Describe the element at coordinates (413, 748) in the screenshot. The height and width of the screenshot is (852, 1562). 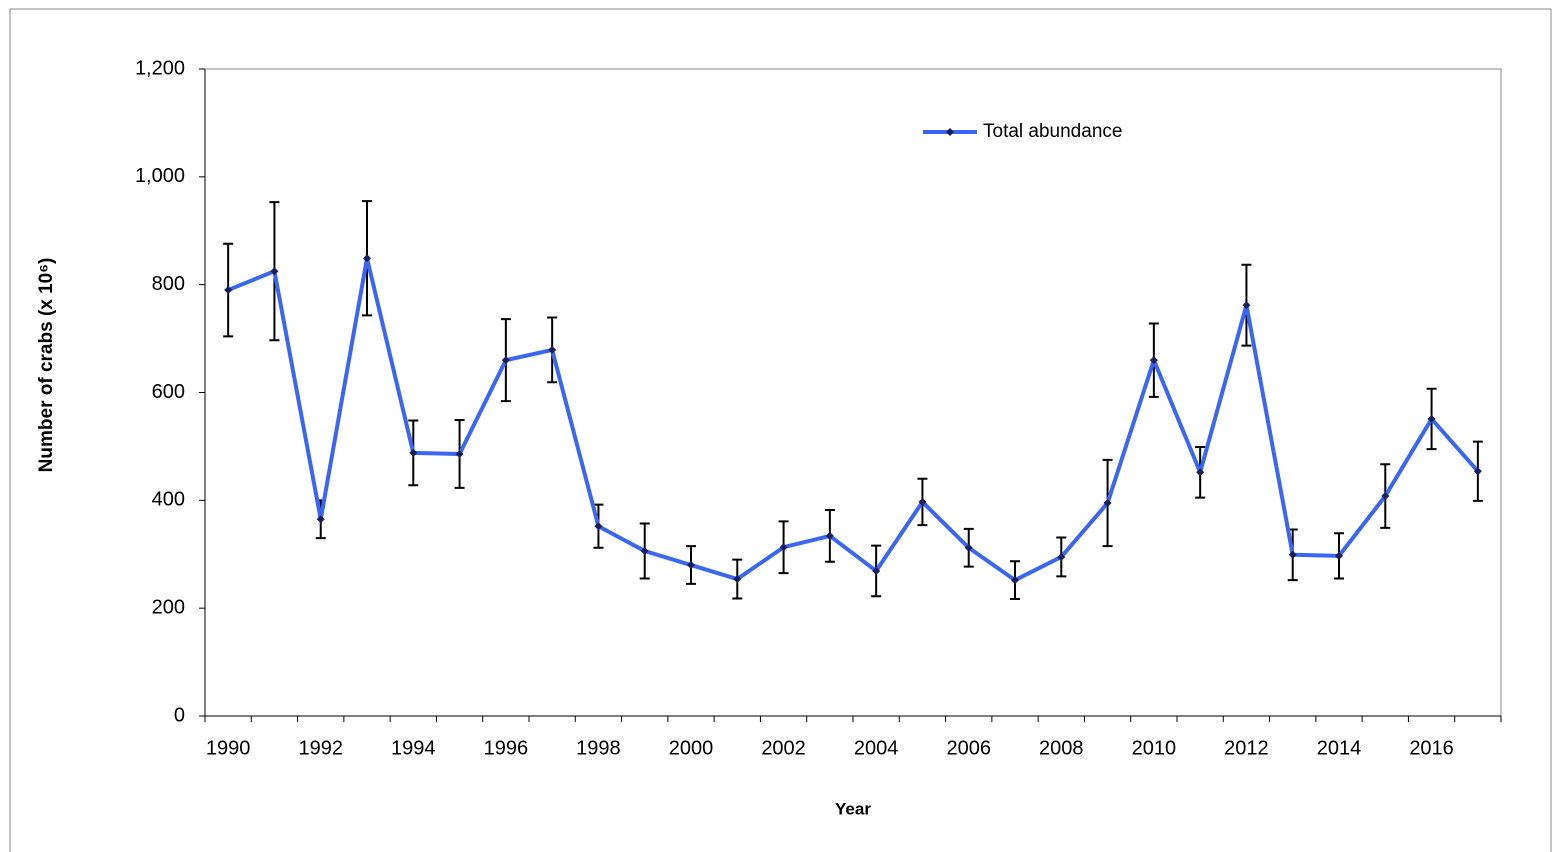
I see `x-tick-label: 1994` at that location.